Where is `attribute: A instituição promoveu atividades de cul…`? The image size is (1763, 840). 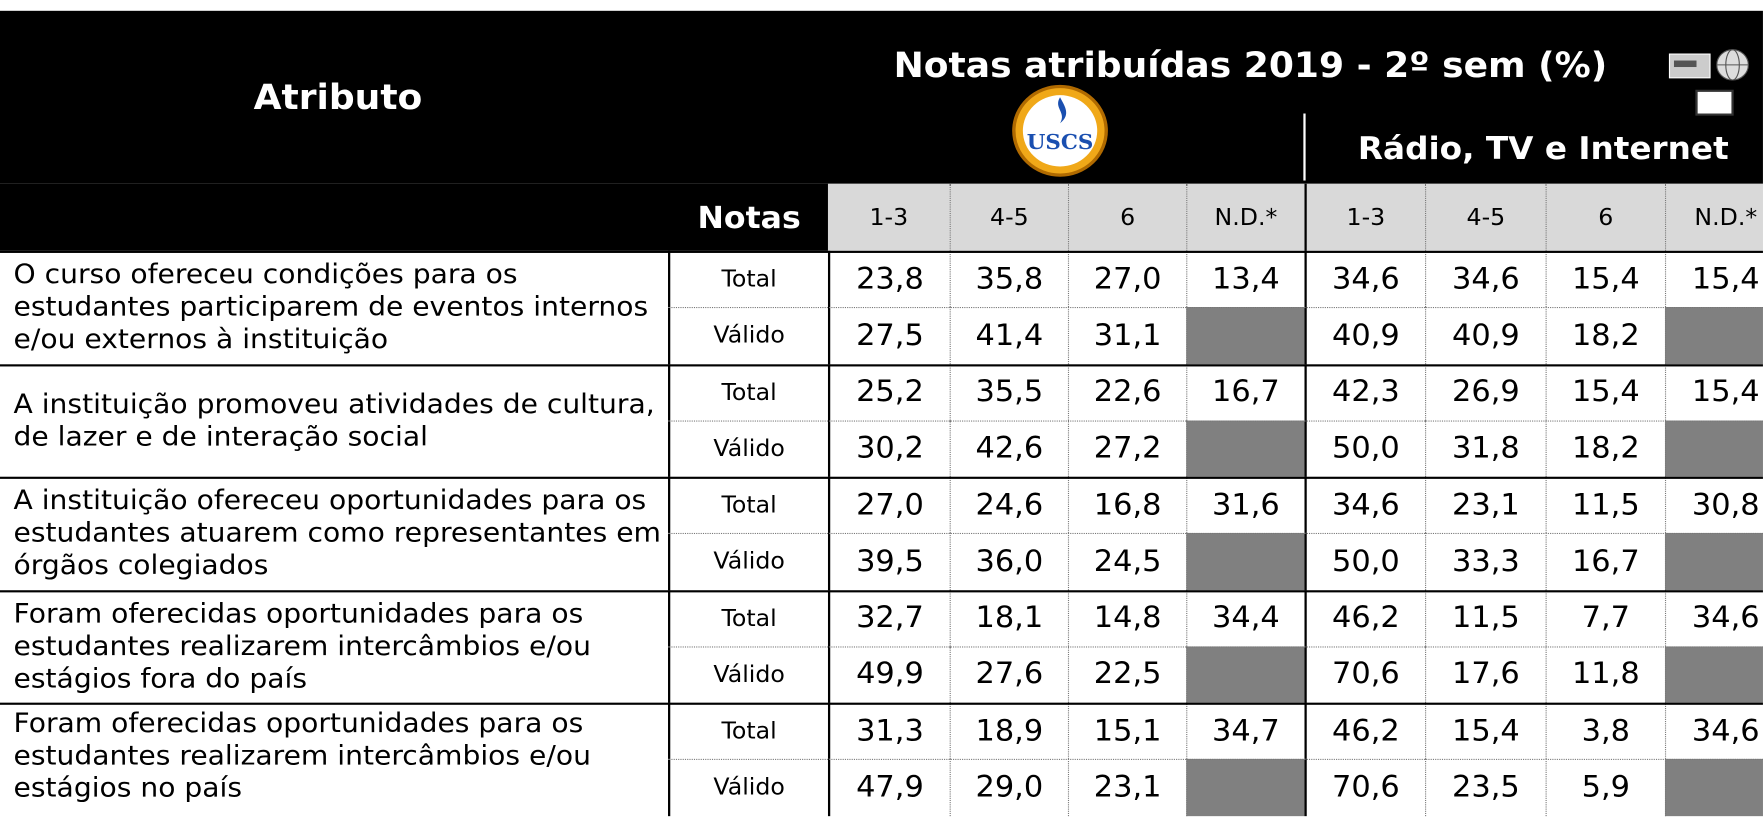 attribute: A instituição promoveu atividades de cul… is located at coordinates (334, 419).